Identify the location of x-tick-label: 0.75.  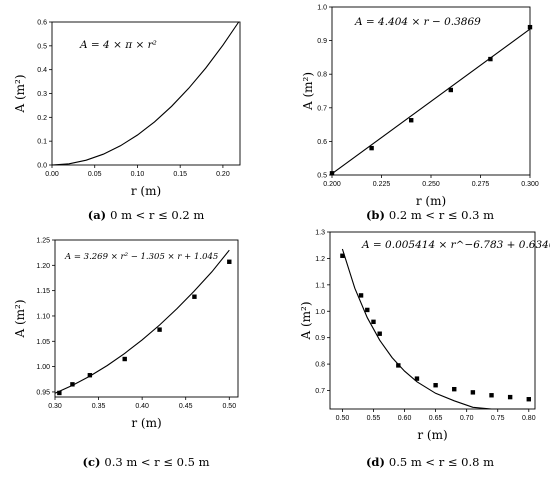
(498, 418).